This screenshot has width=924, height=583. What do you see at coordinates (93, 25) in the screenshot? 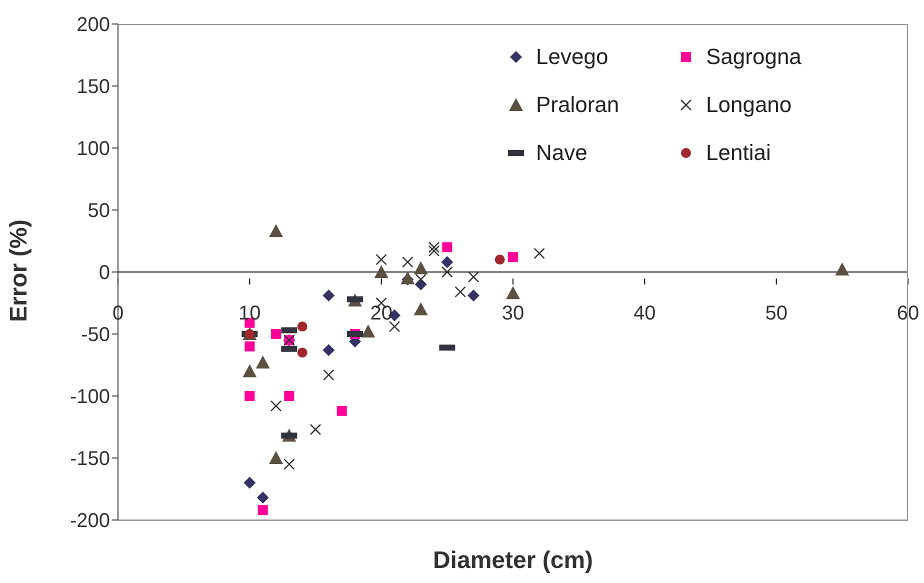
I see `y-tick-label: 200` at bounding box center [93, 25].